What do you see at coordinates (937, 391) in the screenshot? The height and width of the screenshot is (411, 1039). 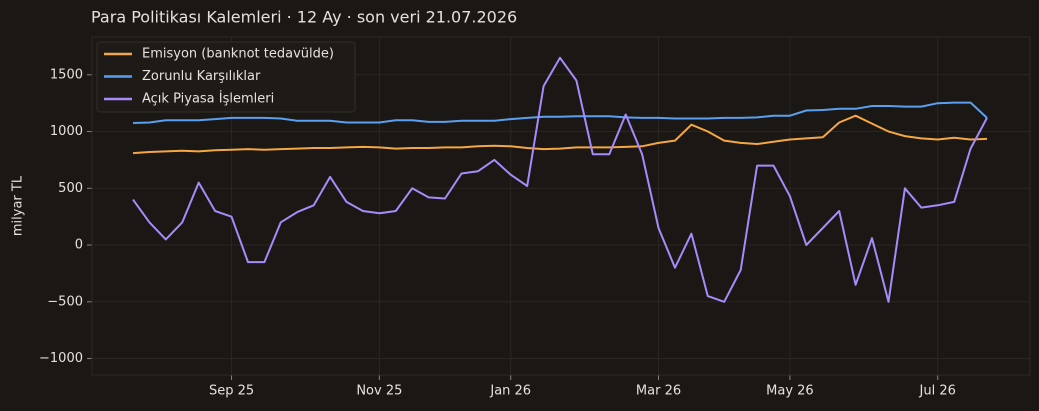 I see `x-tick-label: Jul 26` at bounding box center [937, 391].